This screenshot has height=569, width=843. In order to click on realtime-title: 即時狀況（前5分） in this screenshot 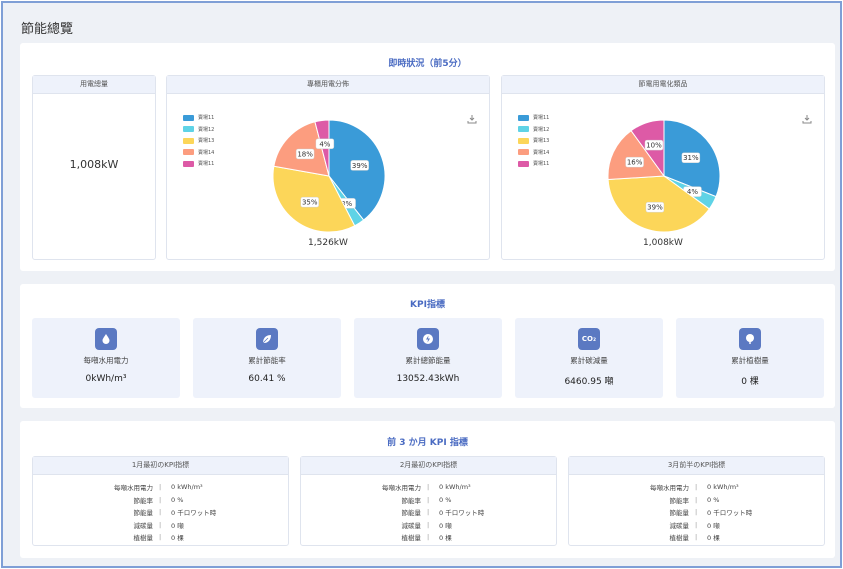, I will do `click(427, 64)`.